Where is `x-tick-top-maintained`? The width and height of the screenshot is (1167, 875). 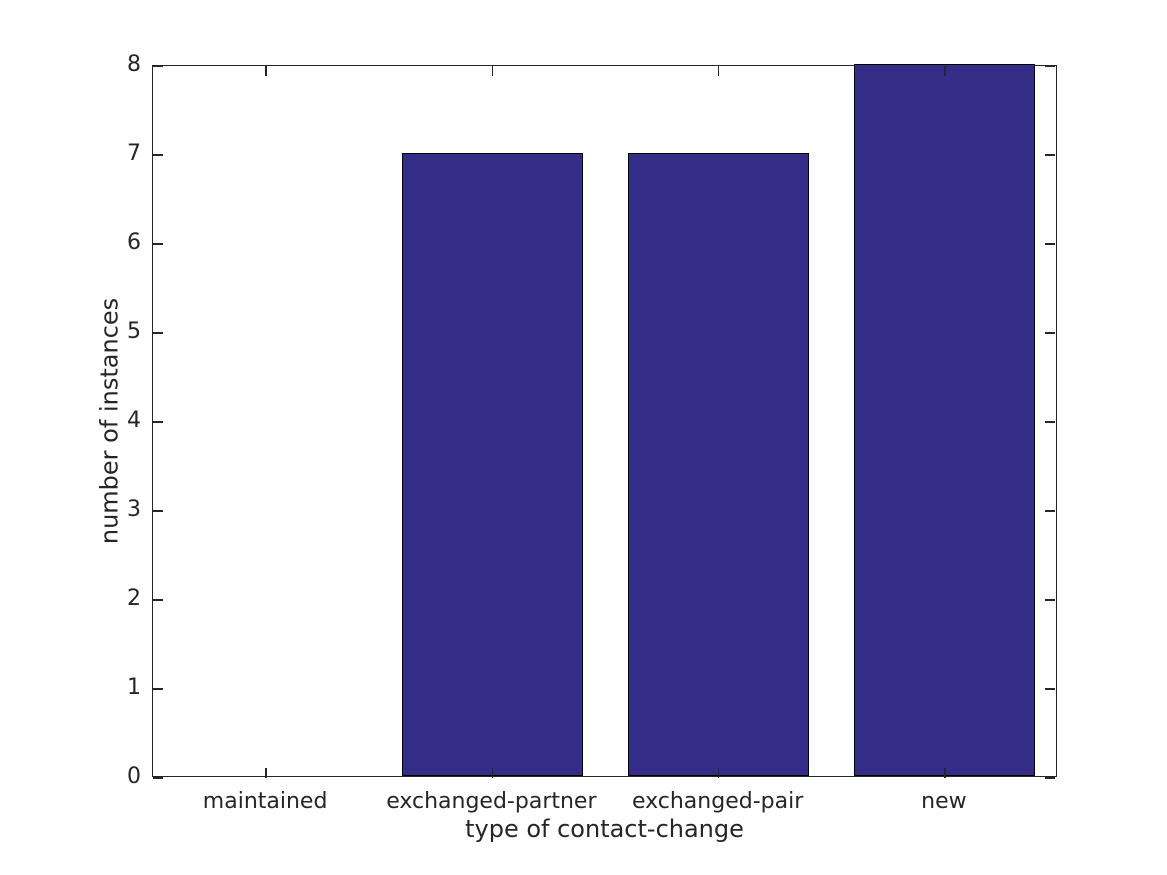 x-tick-top-maintained is located at coordinates (266, 71).